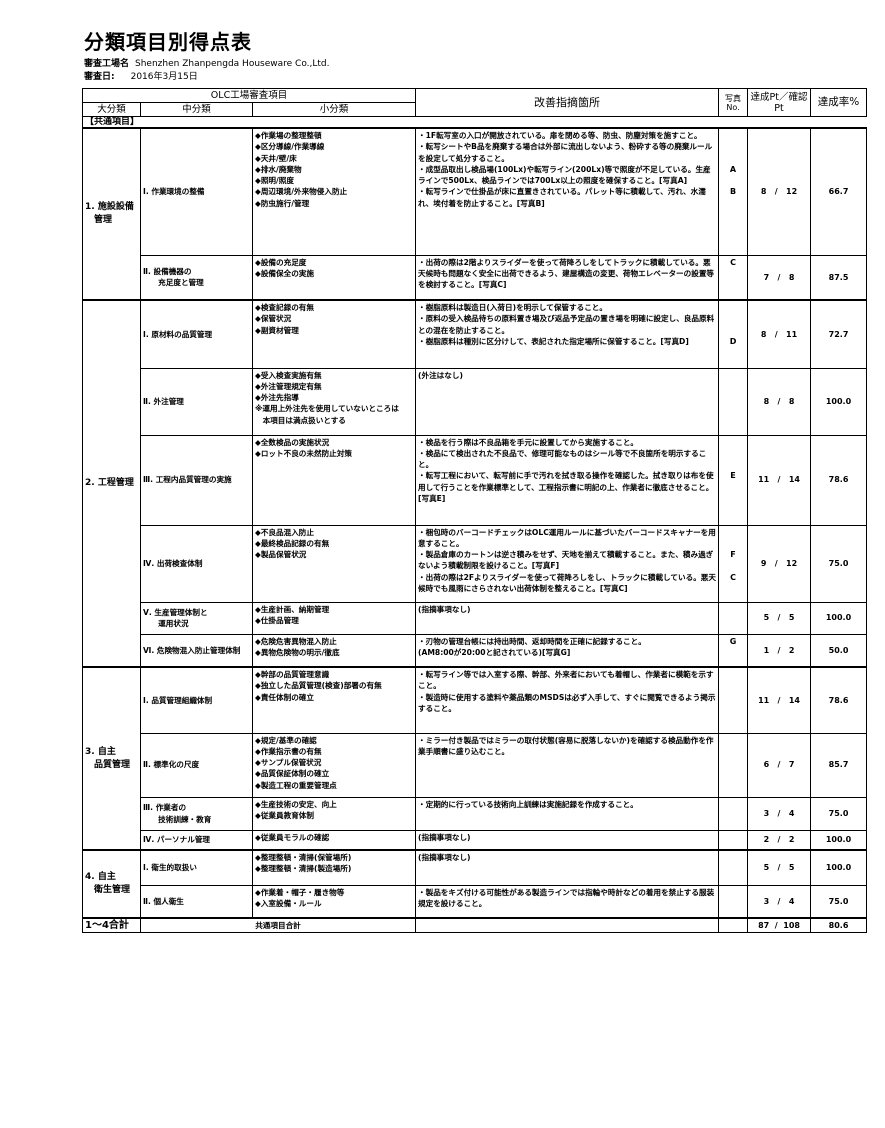  Describe the element at coordinates (779, 901) in the screenshot. I see `points: 3 / 4` at that location.